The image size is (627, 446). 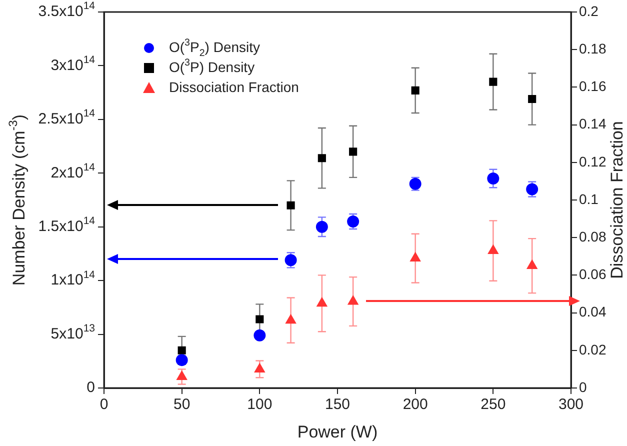 I want to click on y2-tick-label: 0.12, so click(x=592, y=161).